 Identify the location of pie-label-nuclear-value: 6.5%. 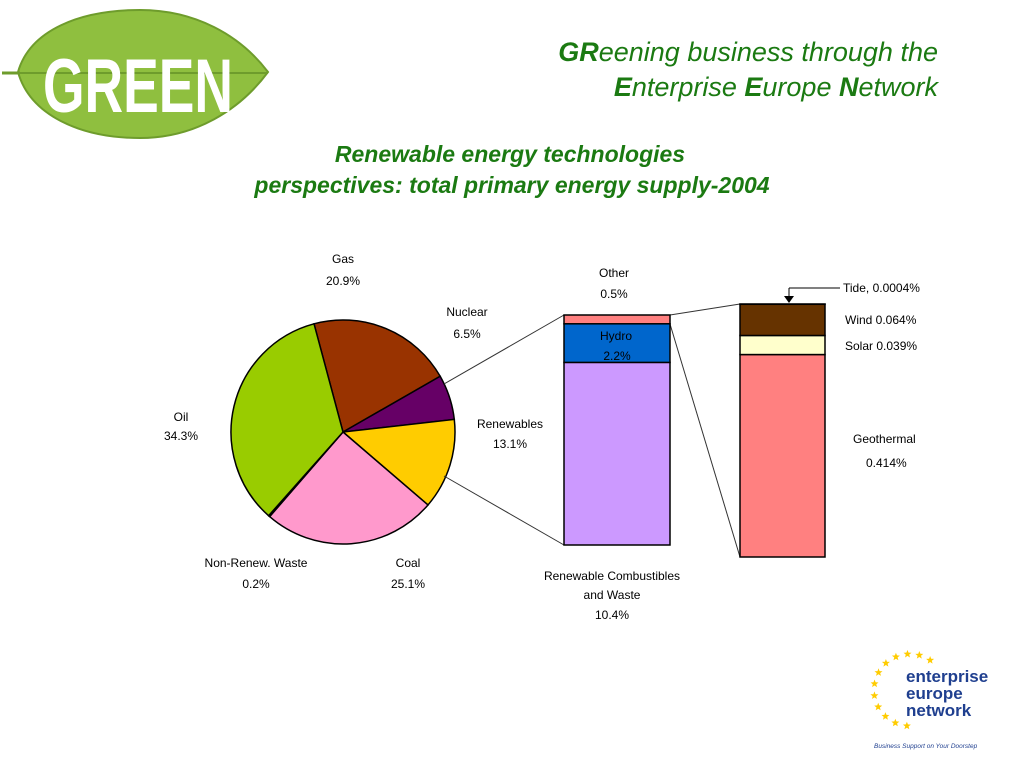
(467, 334).